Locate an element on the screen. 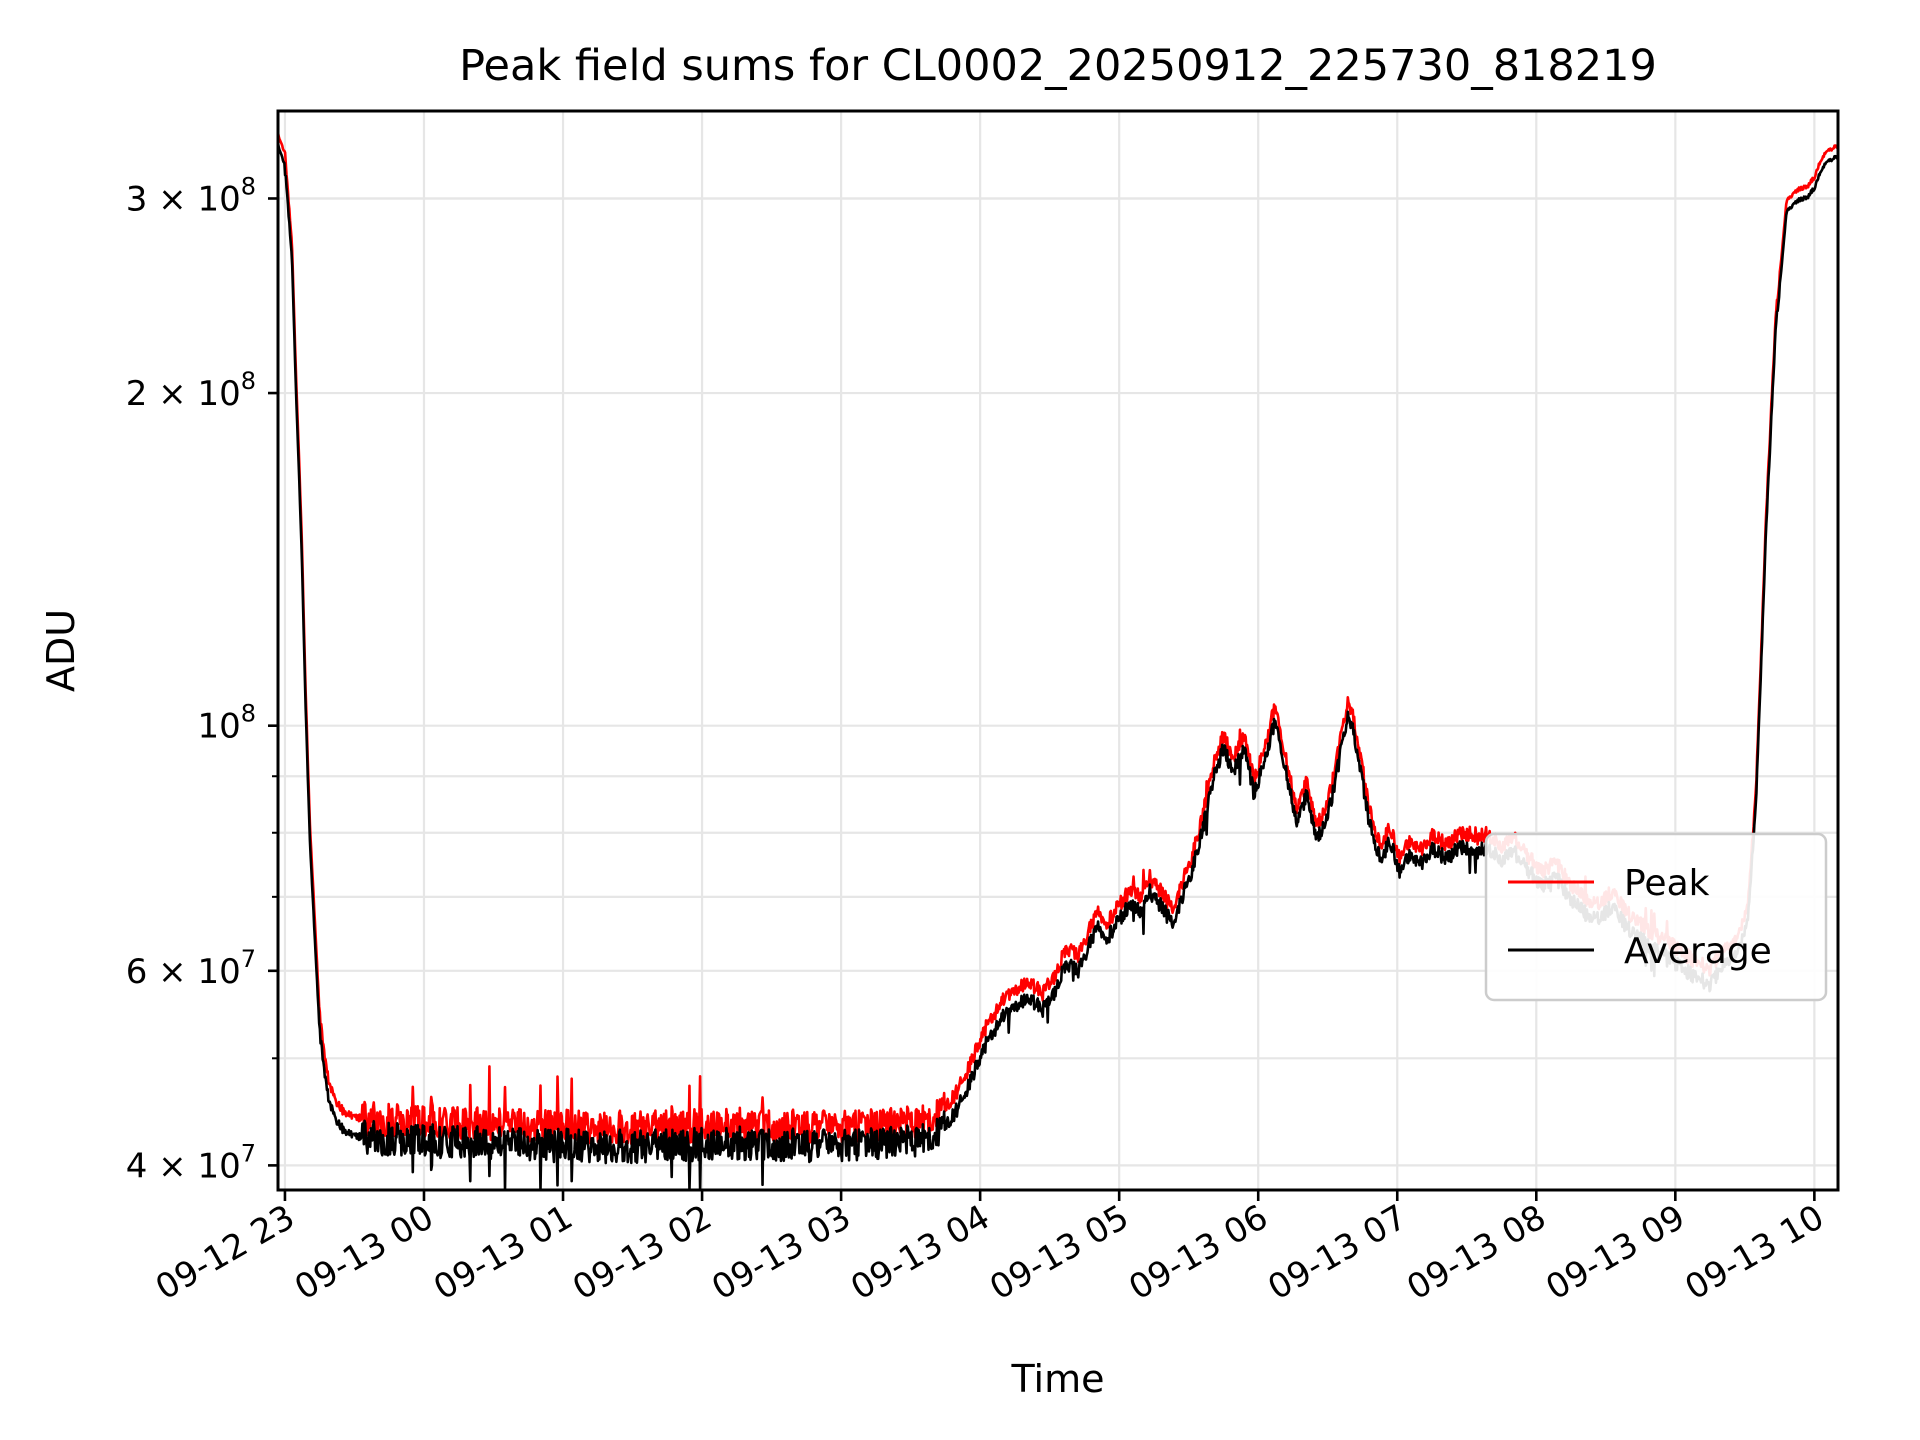  legend-label-average: Average is located at coordinates (1698, 951).